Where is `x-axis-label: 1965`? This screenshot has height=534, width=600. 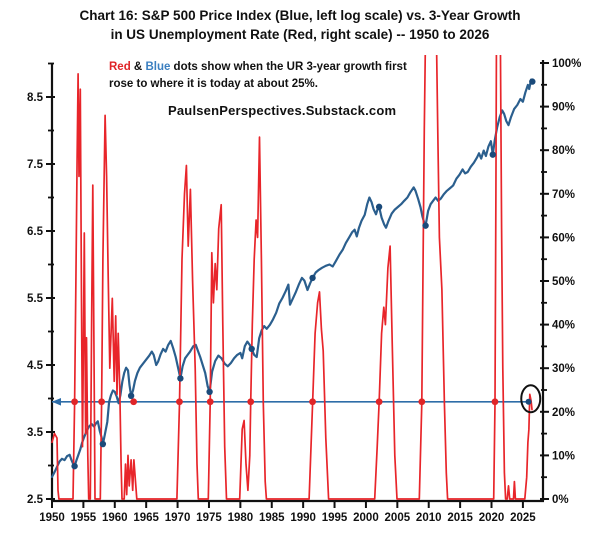 x-axis-label: 1965 is located at coordinates (146, 518).